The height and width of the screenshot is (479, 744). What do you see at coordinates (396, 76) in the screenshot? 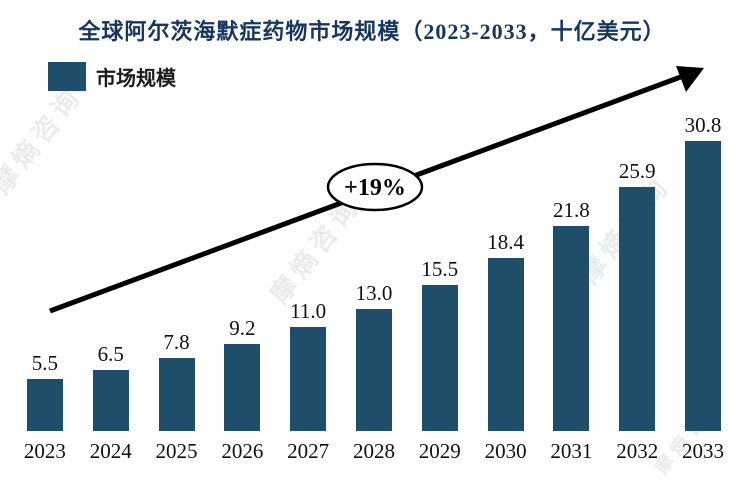
I see `legend: 市场规模` at bounding box center [396, 76].